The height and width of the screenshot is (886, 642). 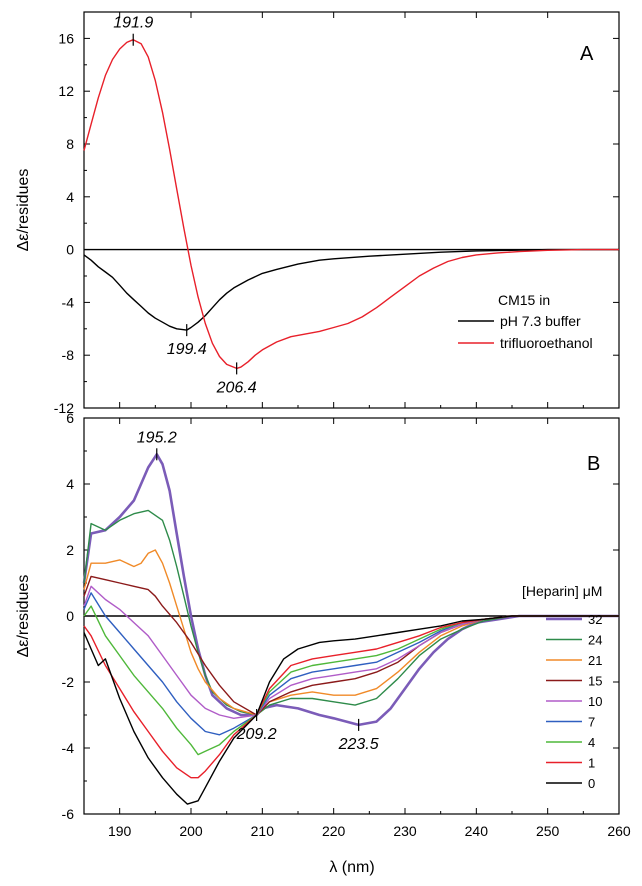 What do you see at coordinates (68, 355) in the screenshot?
I see `panel-a-y-tick-label: -8` at bounding box center [68, 355].